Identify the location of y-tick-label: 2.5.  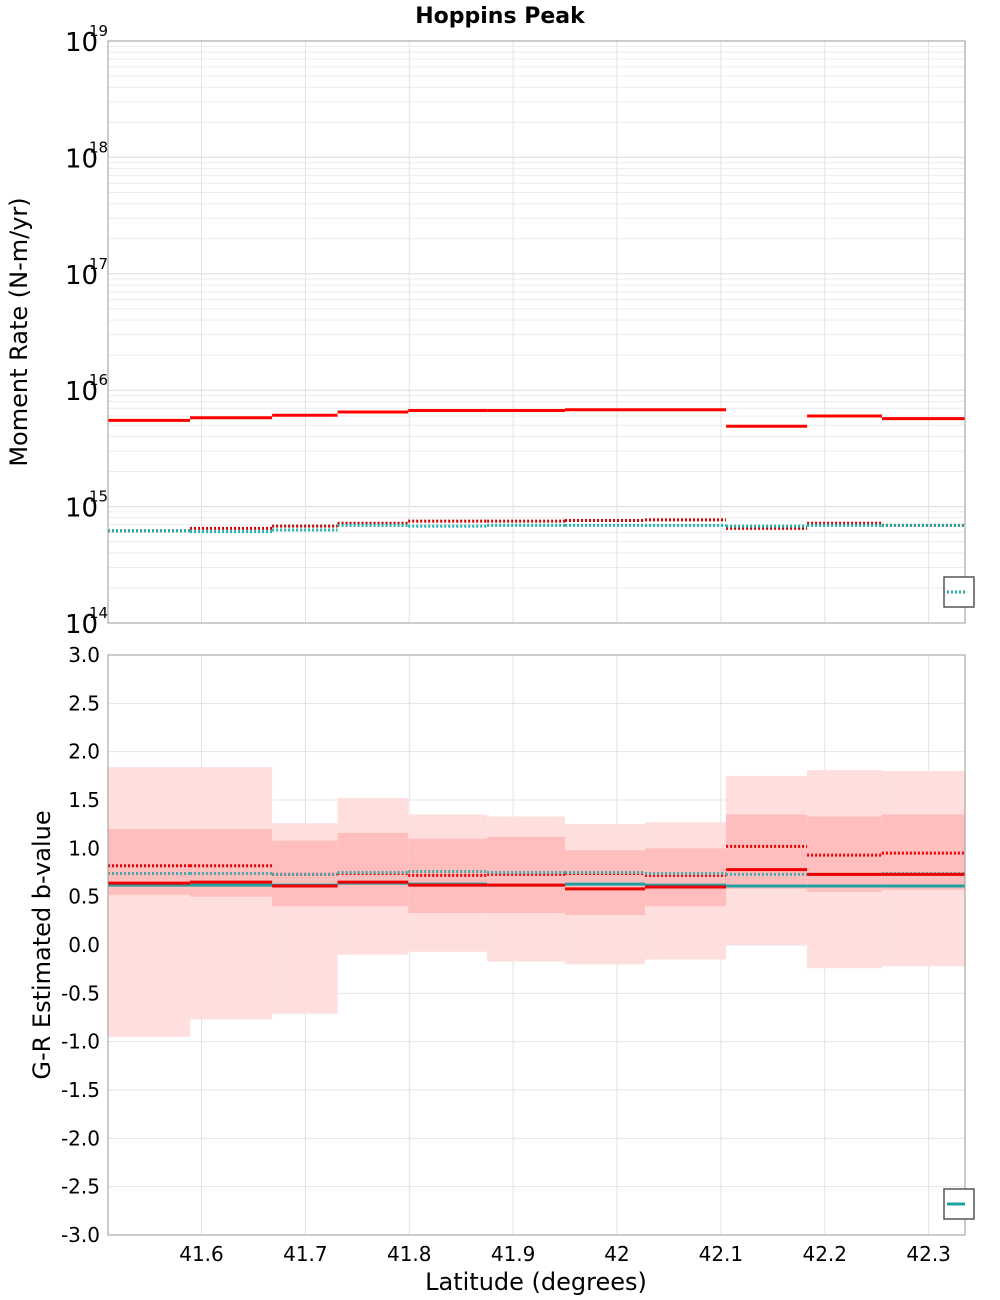
(84, 703).